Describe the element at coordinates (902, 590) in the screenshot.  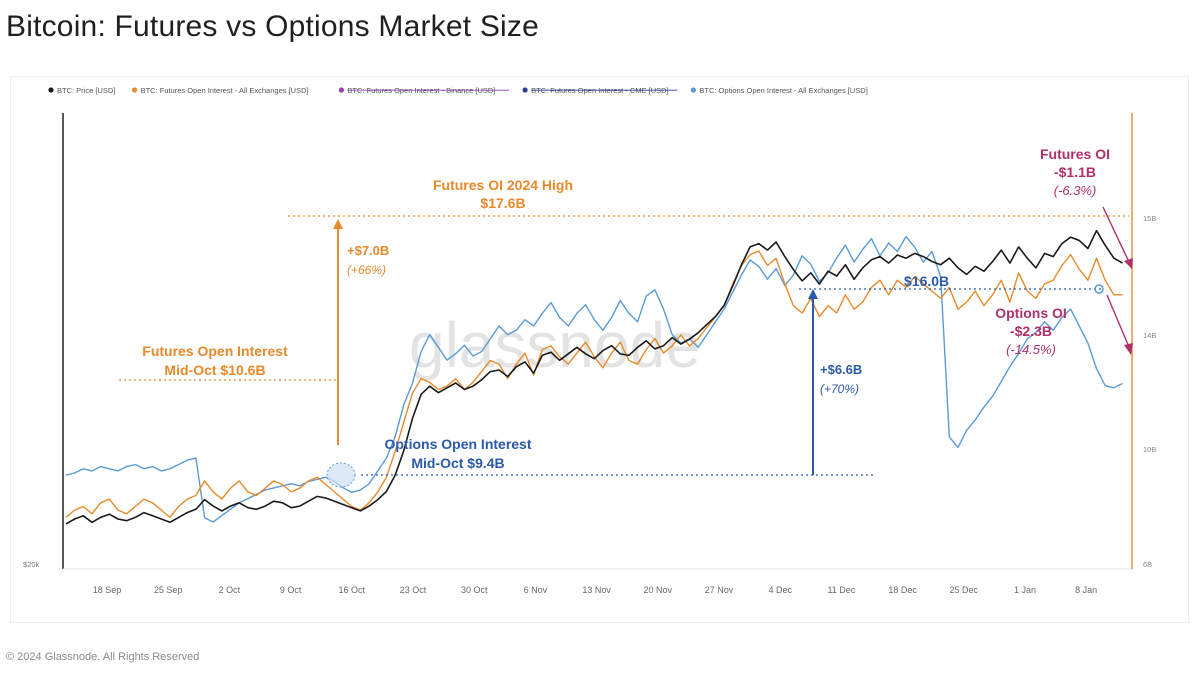
I see `x-tick-label: 18 Dec` at that location.